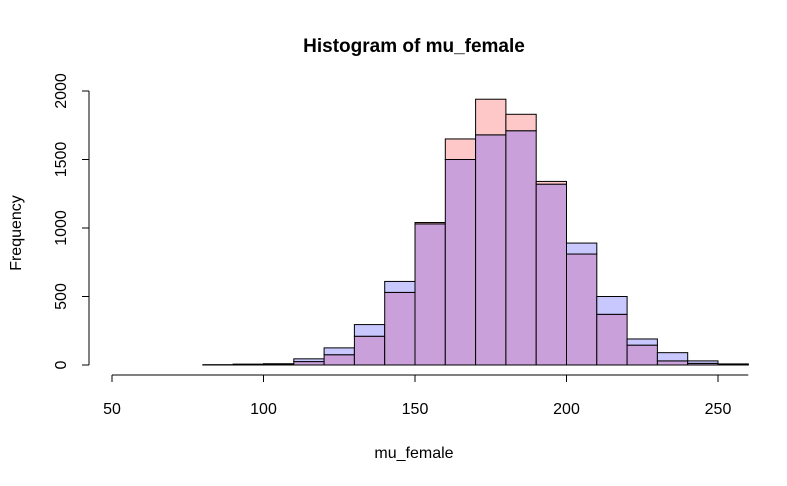 The height and width of the screenshot is (486, 787). What do you see at coordinates (16, 233) in the screenshot?
I see `y-axis-label: Frequency` at bounding box center [16, 233].